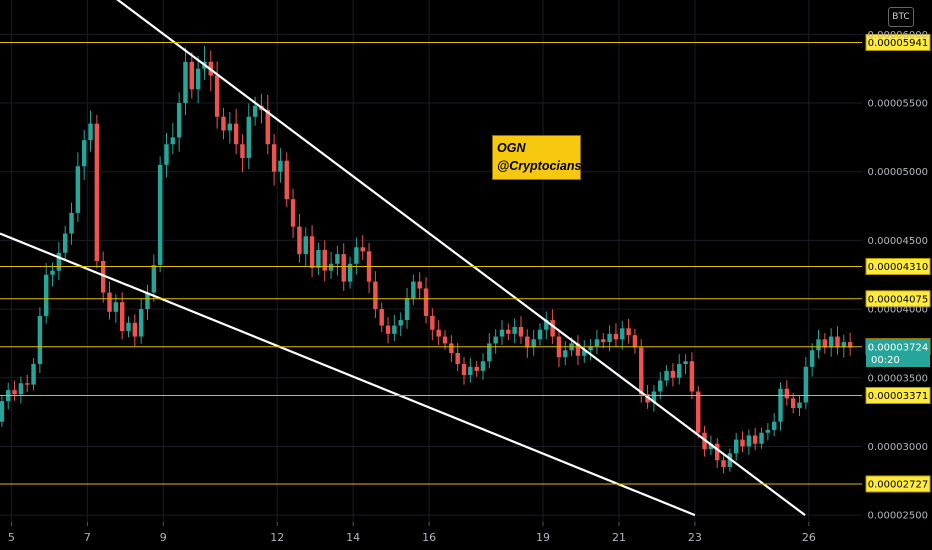 This screenshot has height=550, width=932. What do you see at coordinates (898, 378) in the screenshot?
I see `y-tick-label: 0.00003500` at bounding box center [898, 378].